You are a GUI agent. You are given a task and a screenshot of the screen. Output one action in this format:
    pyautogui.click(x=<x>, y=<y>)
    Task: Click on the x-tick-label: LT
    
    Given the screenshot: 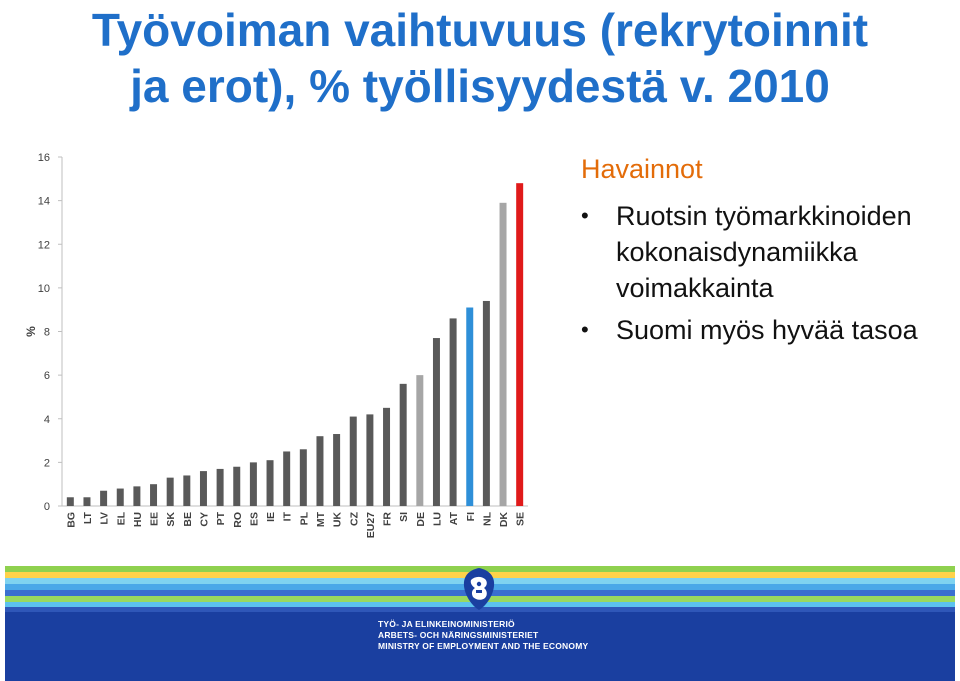 What is the action you would take?
    pyautogui.click(x=88, y=517)
    